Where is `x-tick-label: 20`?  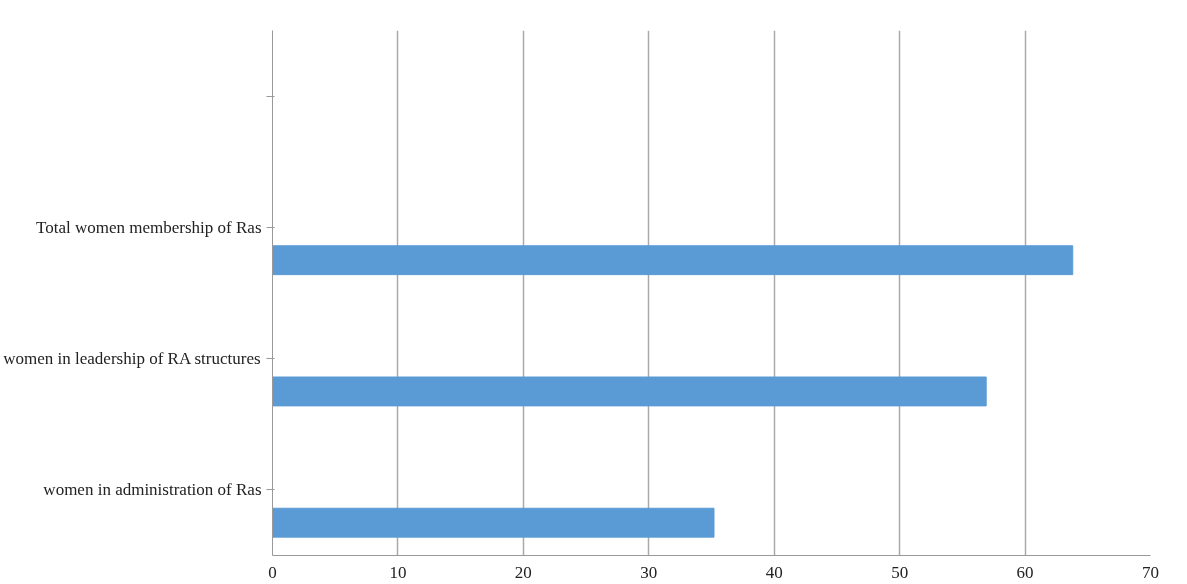
x-tick-label: 20 is located at coordinates (523, 572).